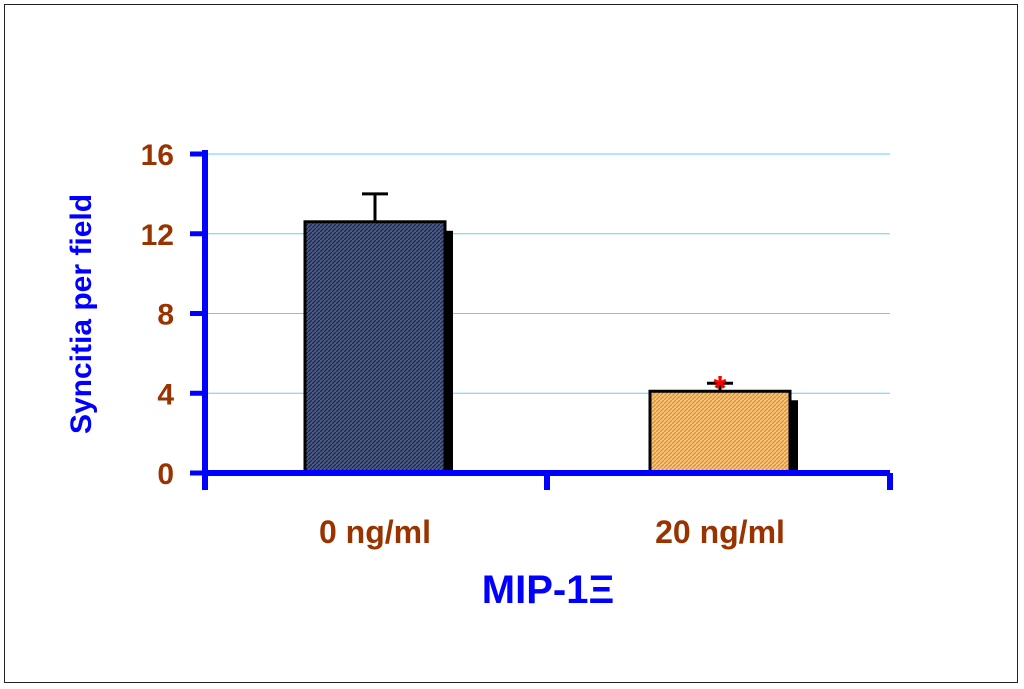  I want to click on y-tick-label-3: 12, so click(157, 235).